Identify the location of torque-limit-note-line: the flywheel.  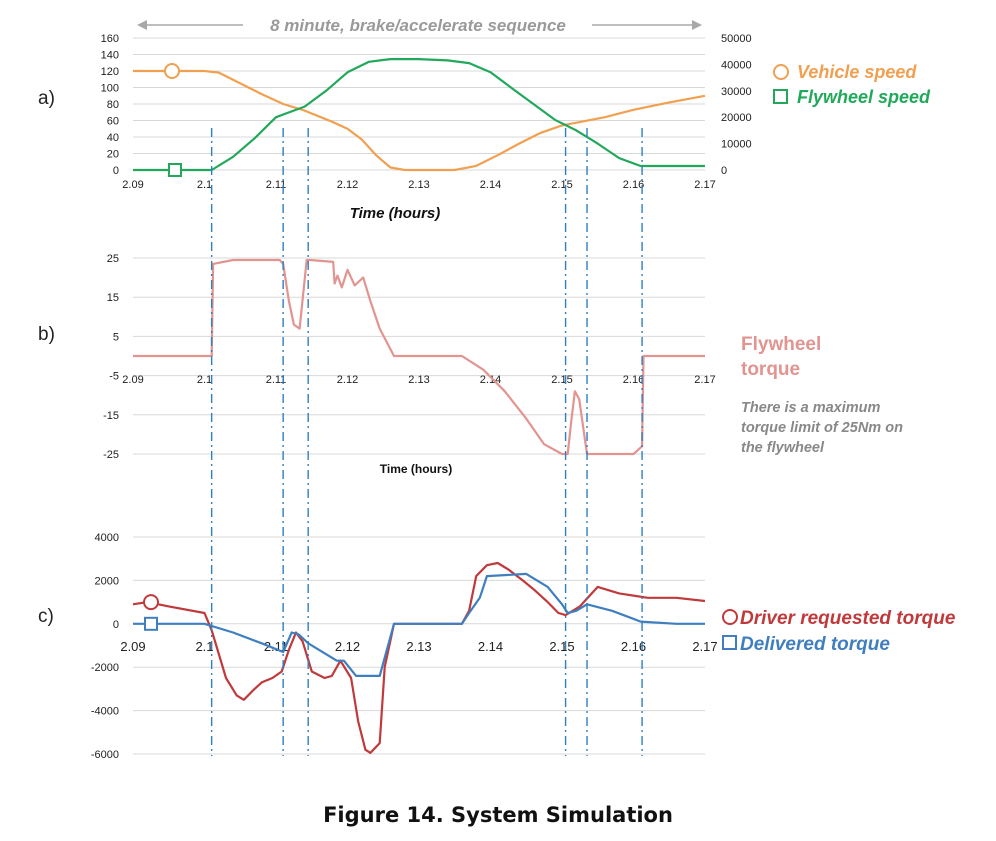
(783, 448).